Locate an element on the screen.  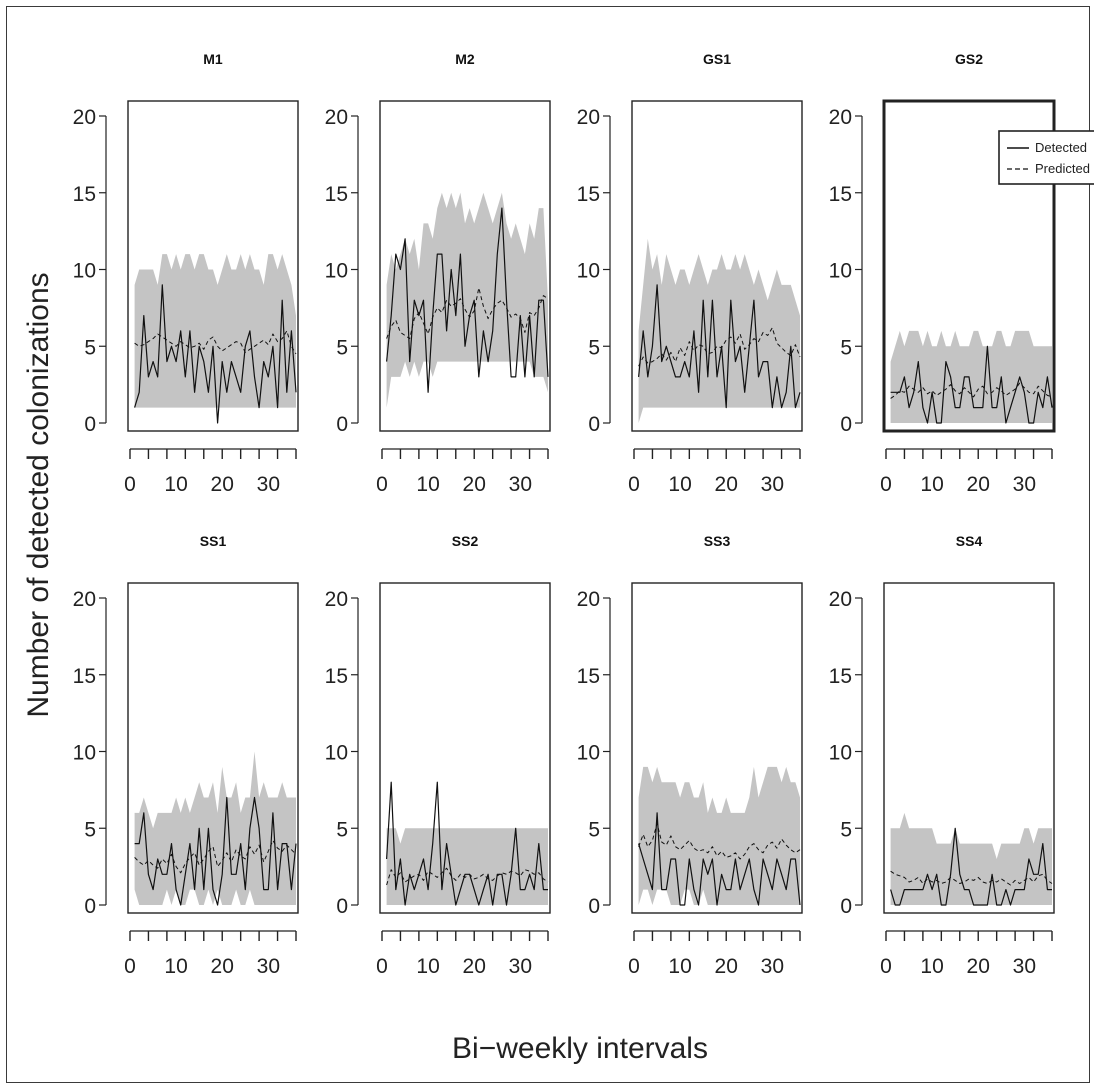
panel-title: SS2 is located at coordinates (465, 541).